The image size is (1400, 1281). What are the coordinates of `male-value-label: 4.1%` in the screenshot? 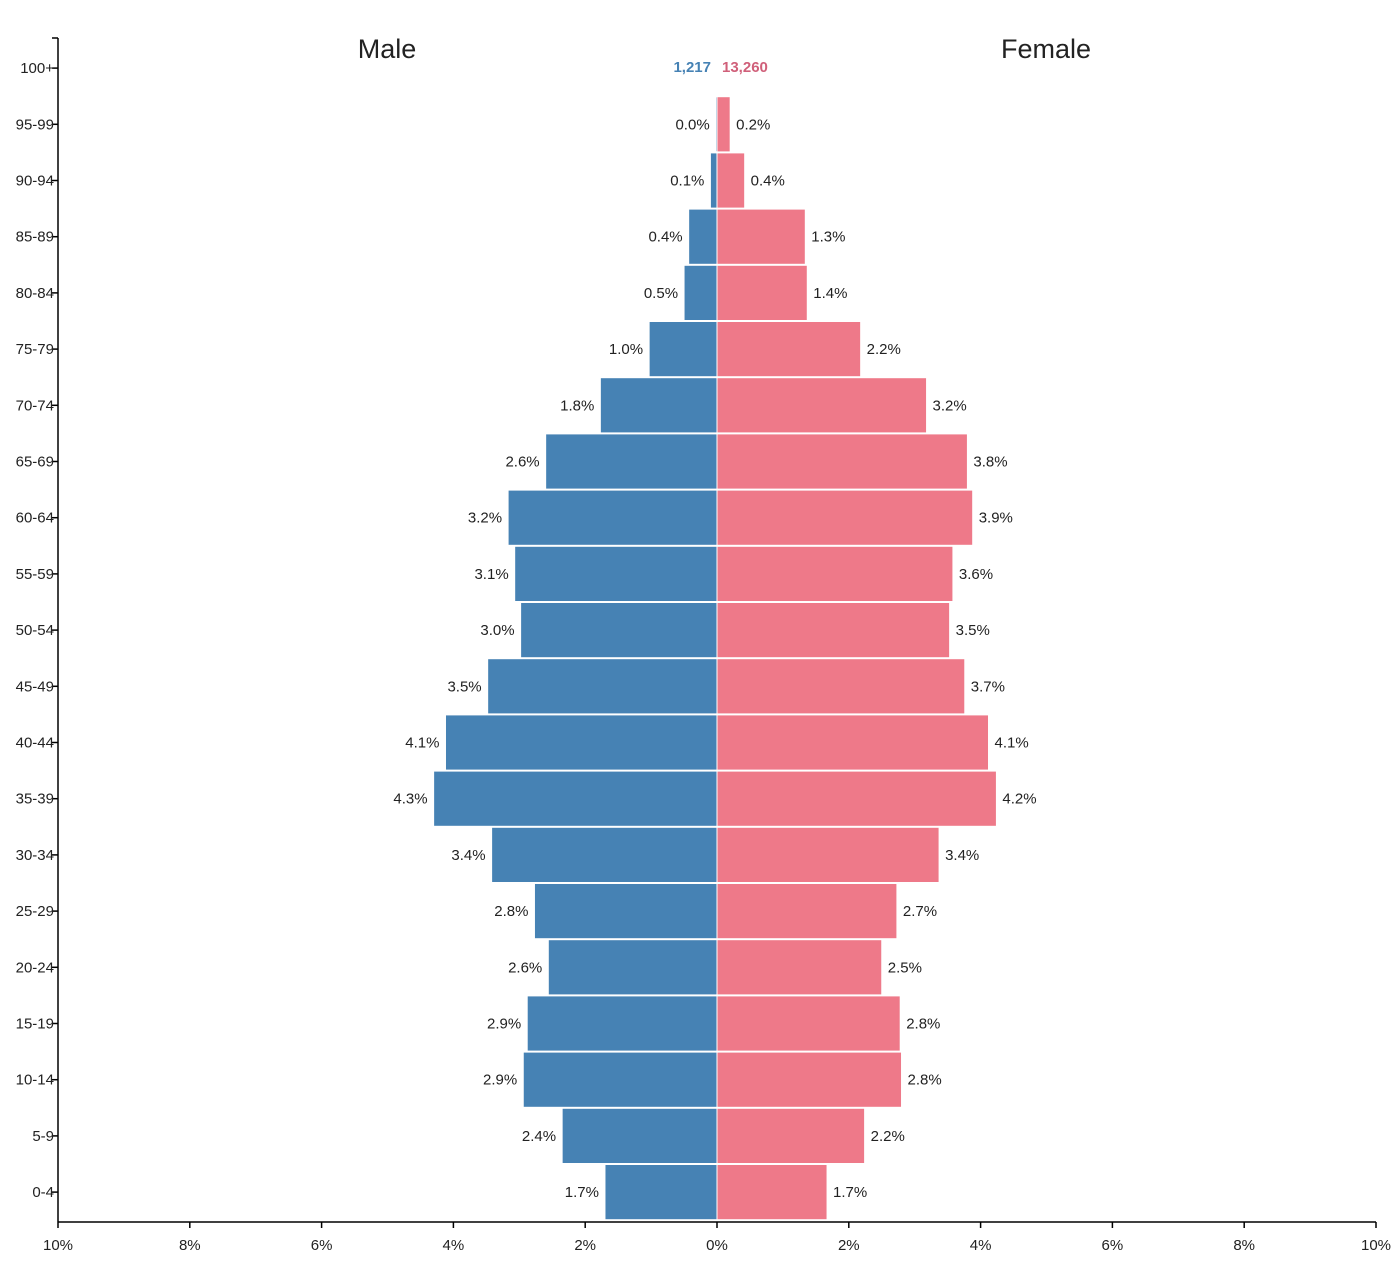 It's located at (422, 743).